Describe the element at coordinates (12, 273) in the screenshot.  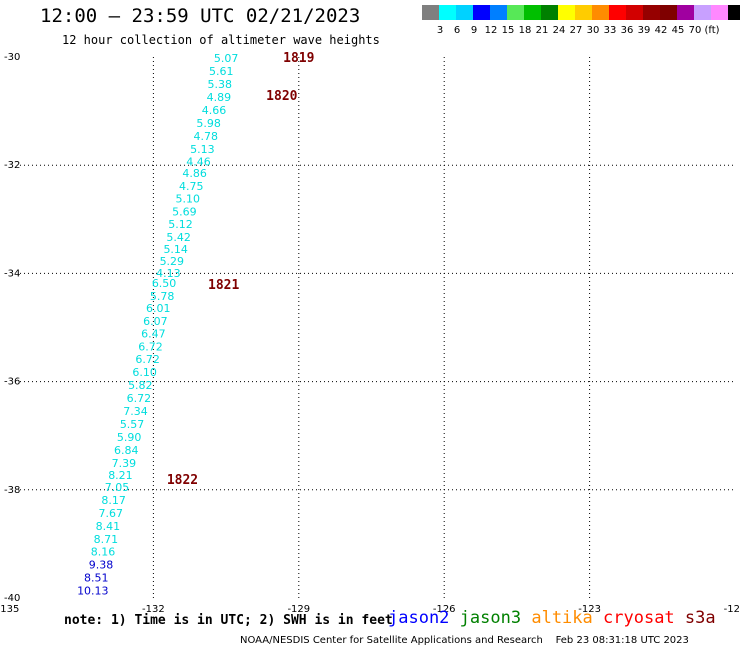
I see `latitude-label: -34` at that location.